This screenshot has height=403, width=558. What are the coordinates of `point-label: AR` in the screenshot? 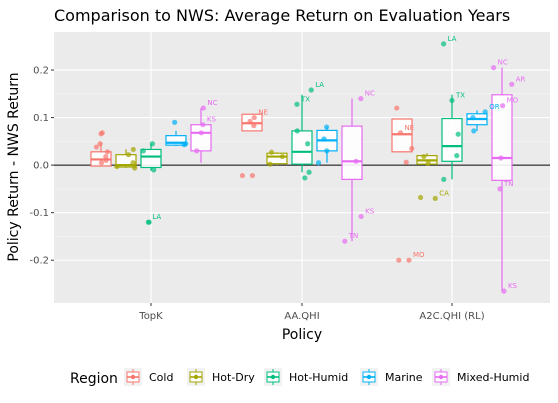 It's located at (521, 79).